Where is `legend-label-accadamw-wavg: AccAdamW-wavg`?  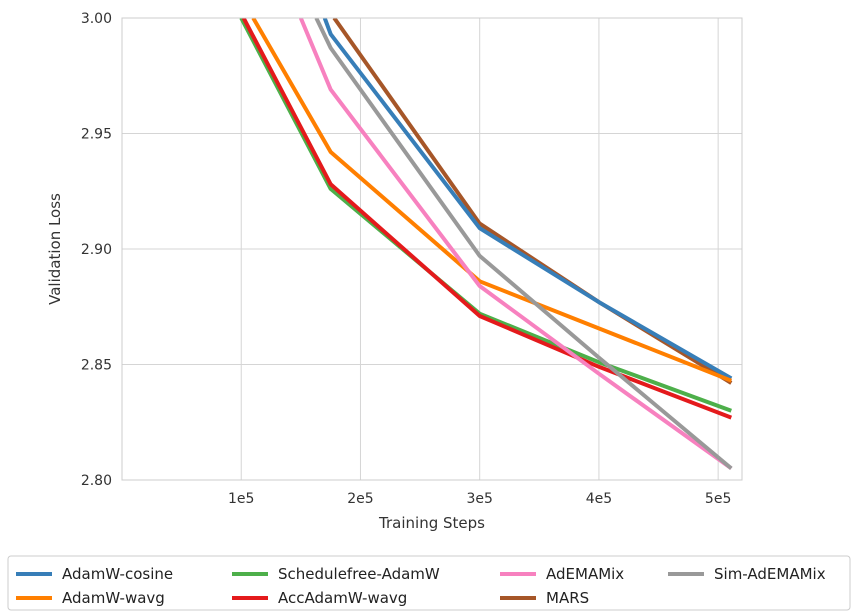
legend-label-accadamw-wavg: AccAdamW-wavg is located at coordinates (342, 598).